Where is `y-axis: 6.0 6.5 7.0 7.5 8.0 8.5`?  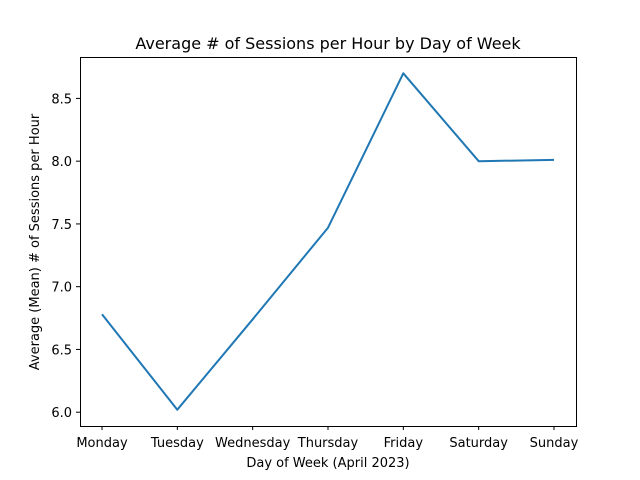
y-axis: 6.0 6.5 7.0 7.5 8.0 8.5 is located at coordinates (65, 256).